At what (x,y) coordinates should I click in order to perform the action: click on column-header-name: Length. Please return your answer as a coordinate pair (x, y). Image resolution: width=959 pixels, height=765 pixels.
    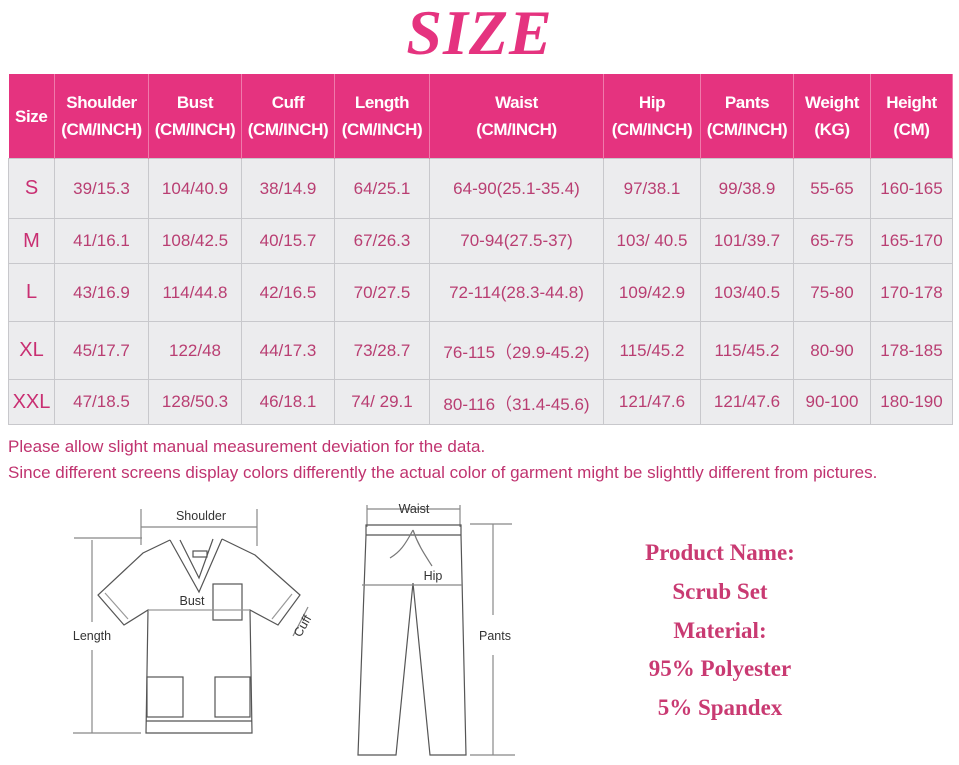
    Looking at the image, I should click on (382, 102).